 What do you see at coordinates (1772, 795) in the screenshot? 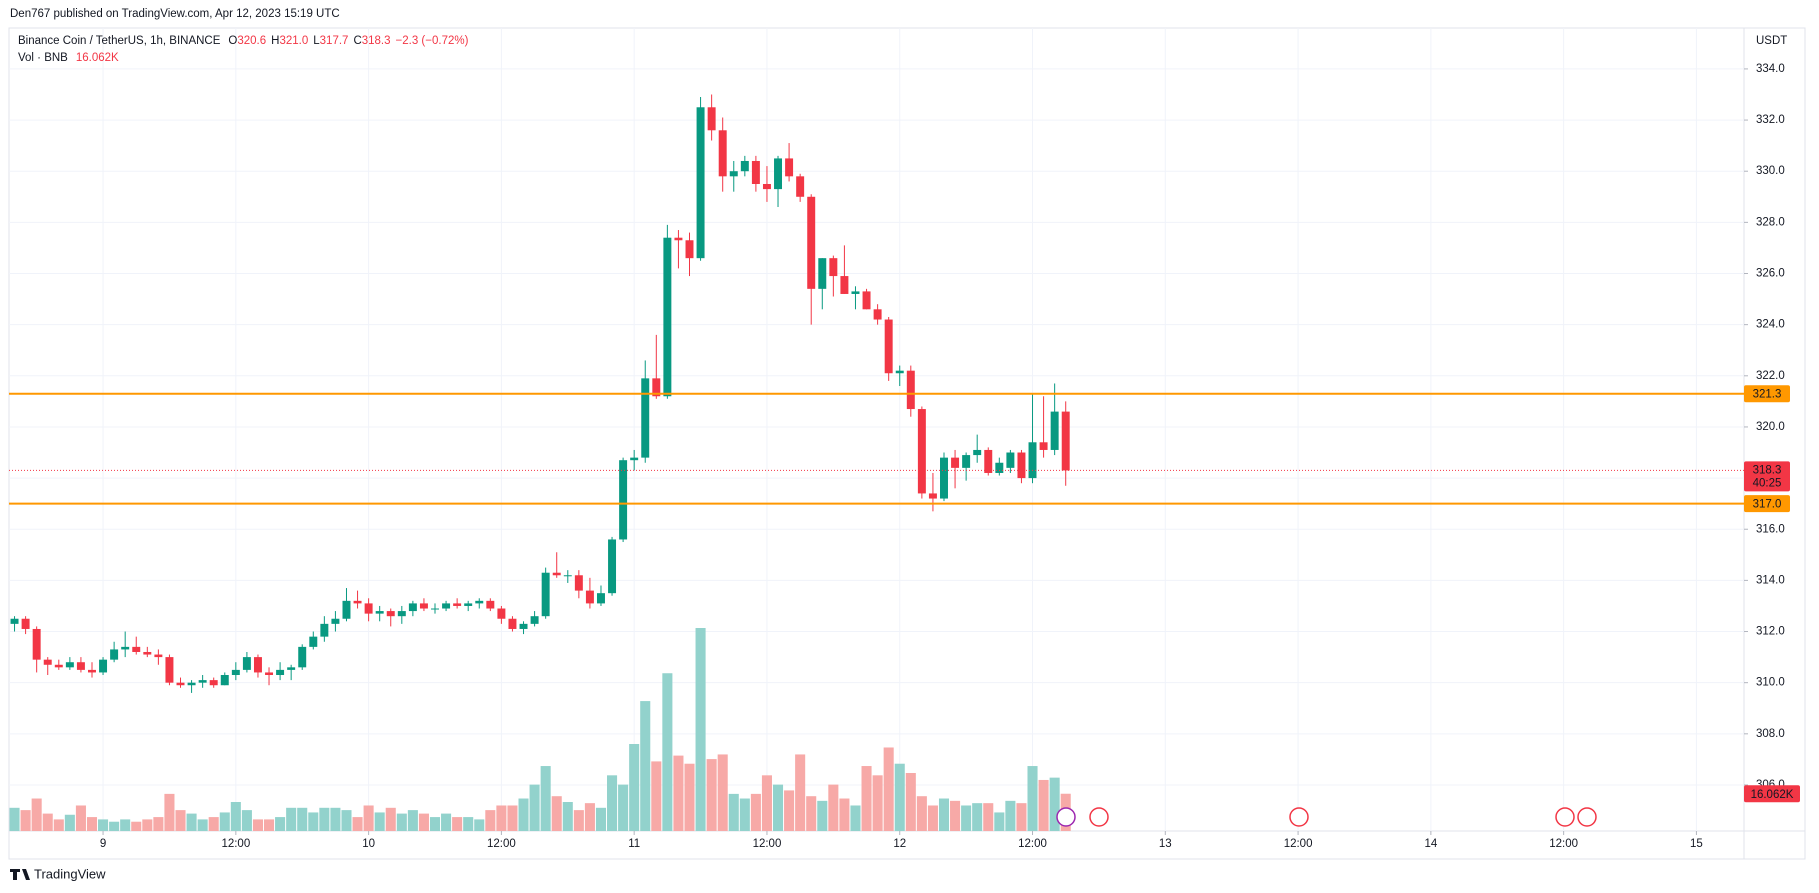
I see `volume-tag-label: 16.062K` at bounding box center [1772, 795].